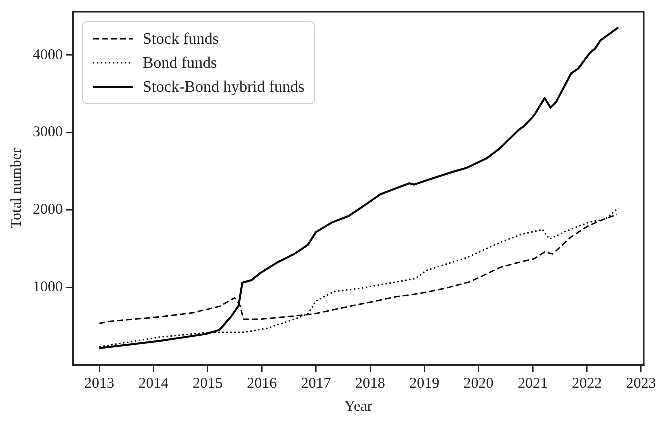 The width and height of the screenshot is (660, 422). I want to click on x-tick-label: 2020, so click(479, 384).